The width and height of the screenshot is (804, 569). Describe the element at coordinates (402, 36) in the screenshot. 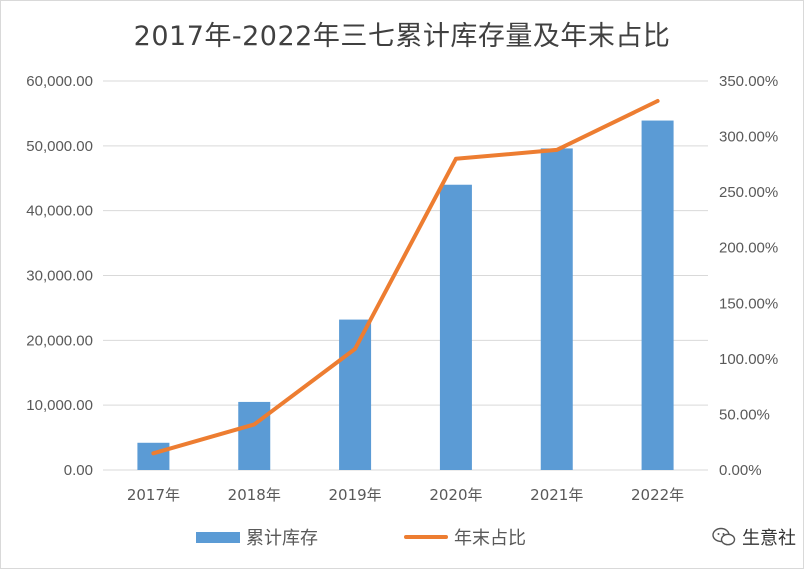

I see `chart-title: 2017年-2022年三七累计库存量及年末占比` at that location.